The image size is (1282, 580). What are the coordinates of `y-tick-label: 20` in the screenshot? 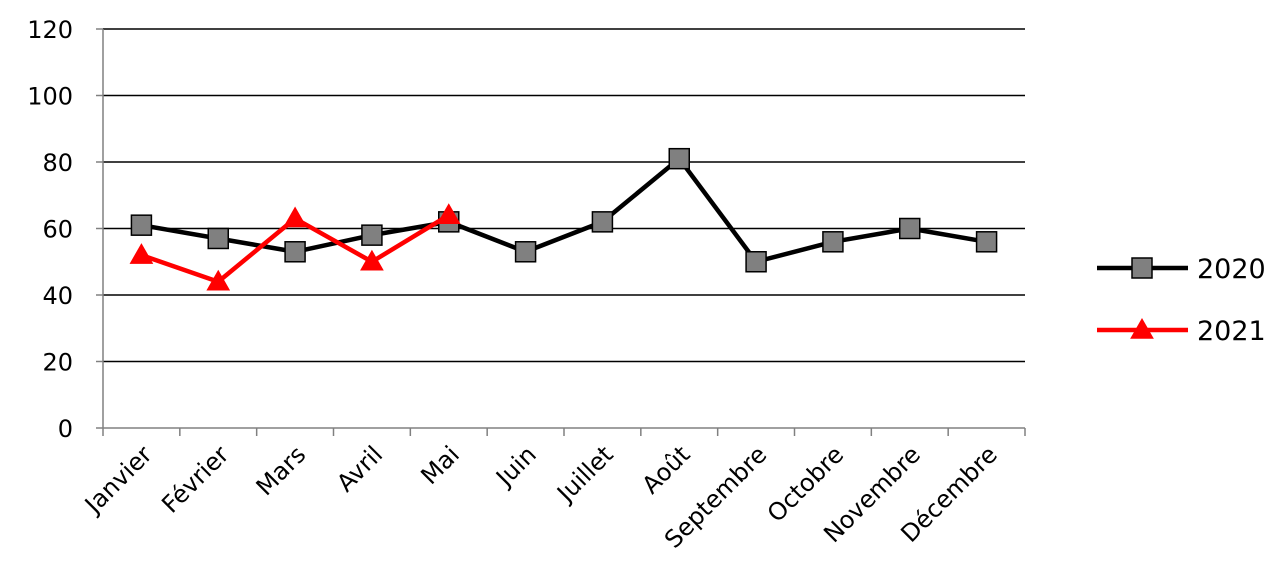 It's located at (57, 363).